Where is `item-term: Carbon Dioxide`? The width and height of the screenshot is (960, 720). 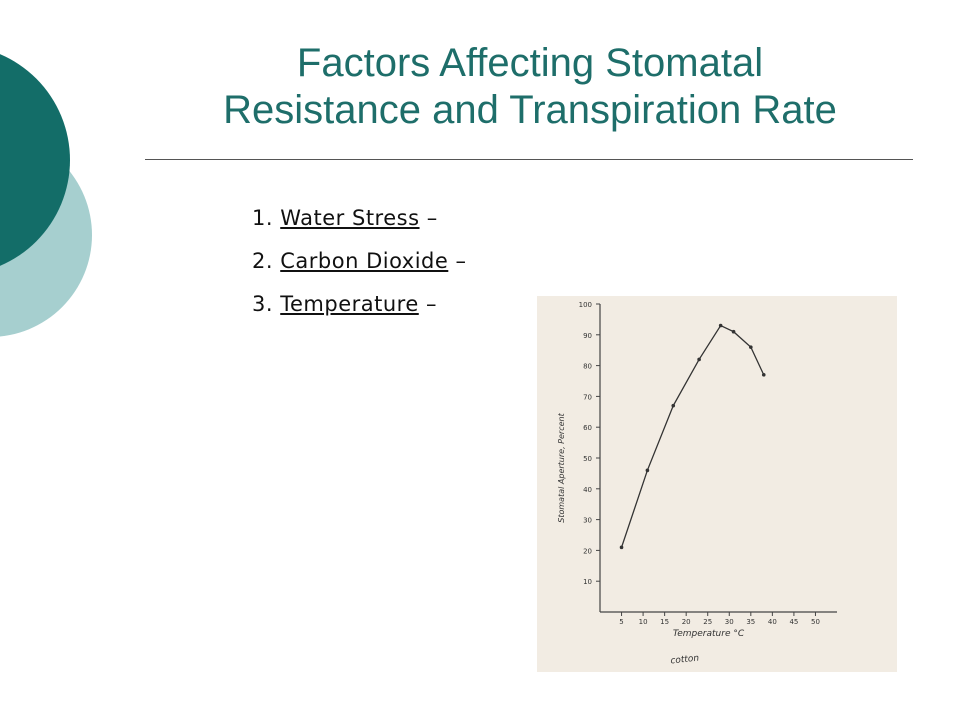
item-term: Carbon Dioxide is located at coordinates (364, 261).